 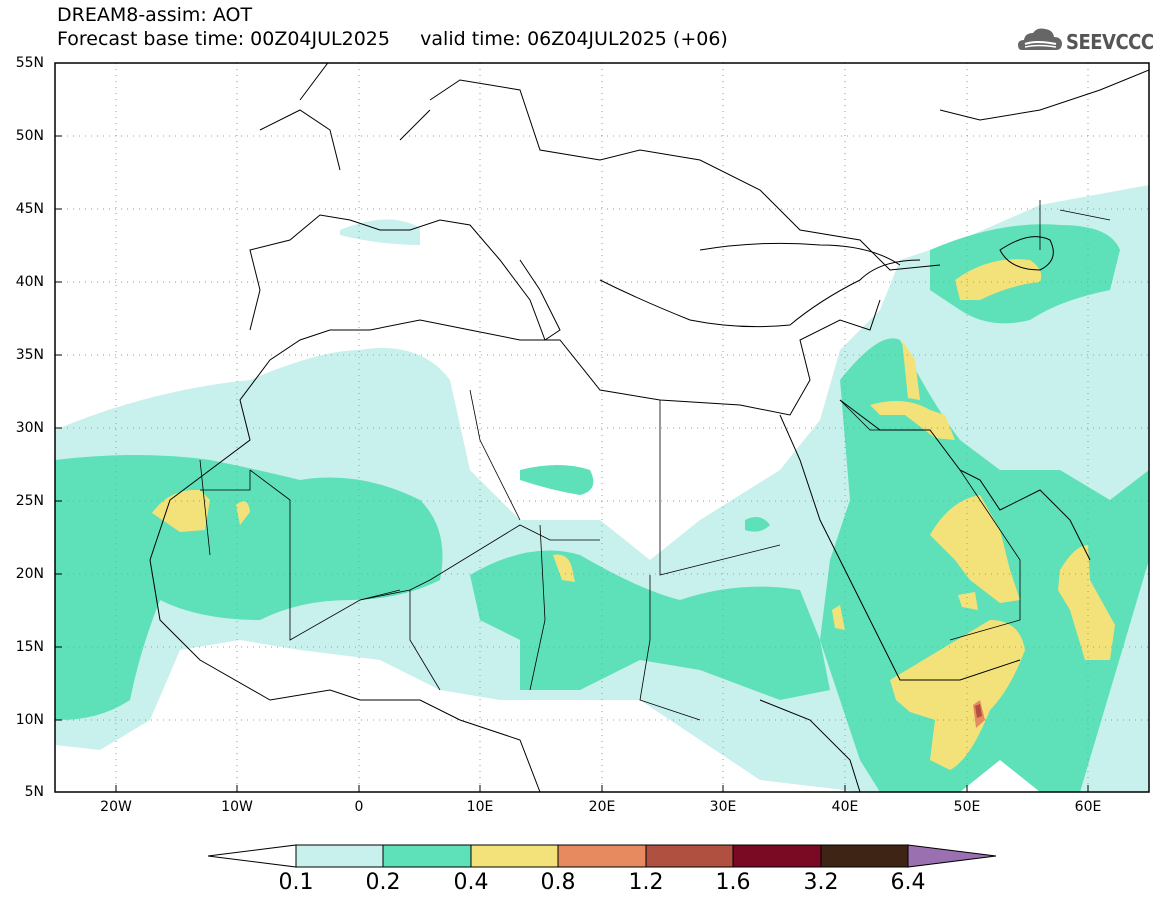 I want to click on lon-label: 50E, so click(x=967, y=807).